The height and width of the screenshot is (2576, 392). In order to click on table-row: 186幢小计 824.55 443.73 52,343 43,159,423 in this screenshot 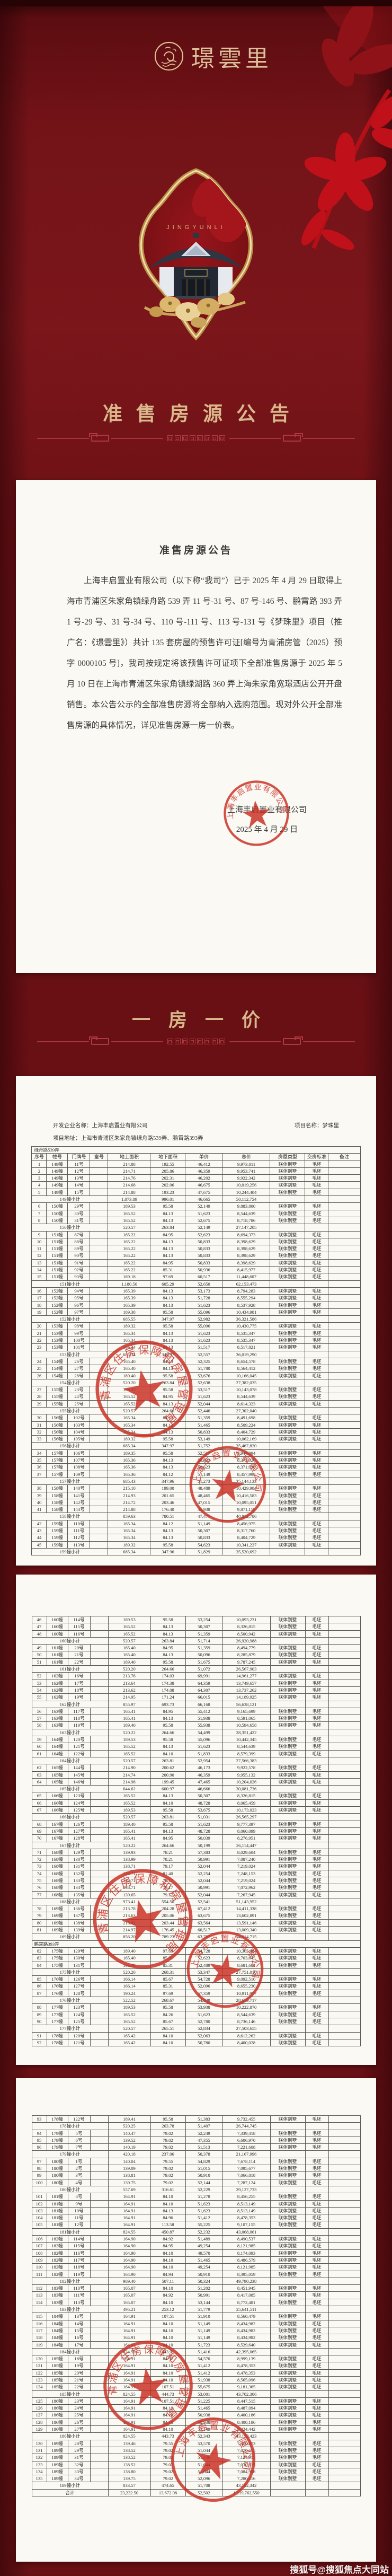, I will do `click(196, 2436)`.